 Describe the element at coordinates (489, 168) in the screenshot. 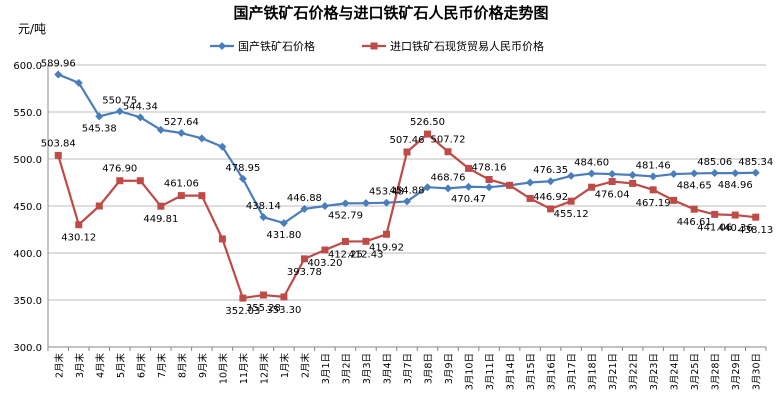

I see `data-label: 478.16` at that location.